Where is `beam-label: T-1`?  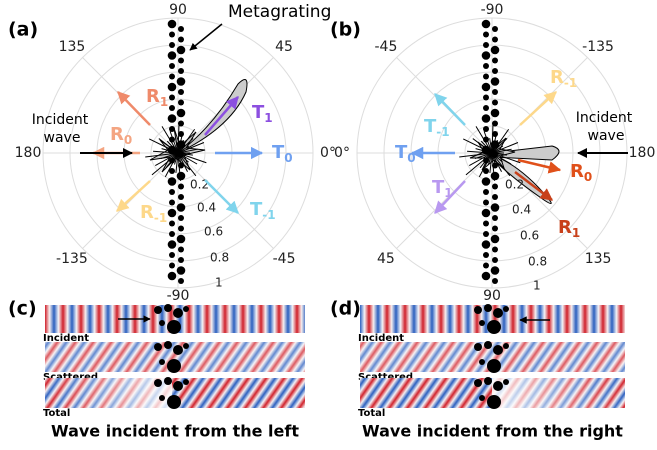 beam-label: T-1 is located at coordinates (263, 210).